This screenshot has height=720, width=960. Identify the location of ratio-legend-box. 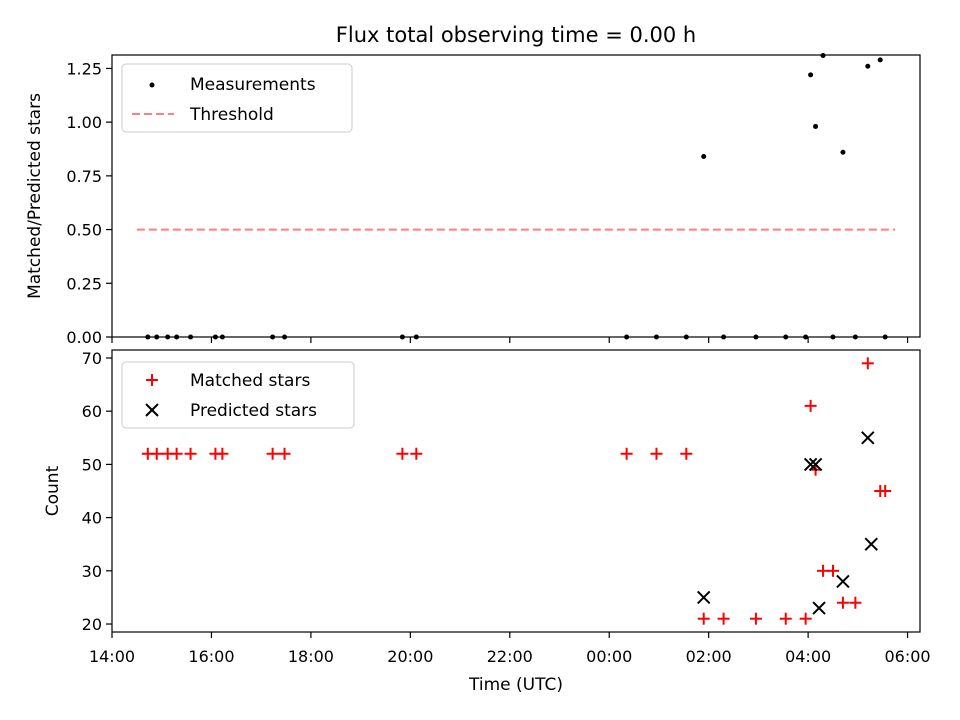
(237, 98).